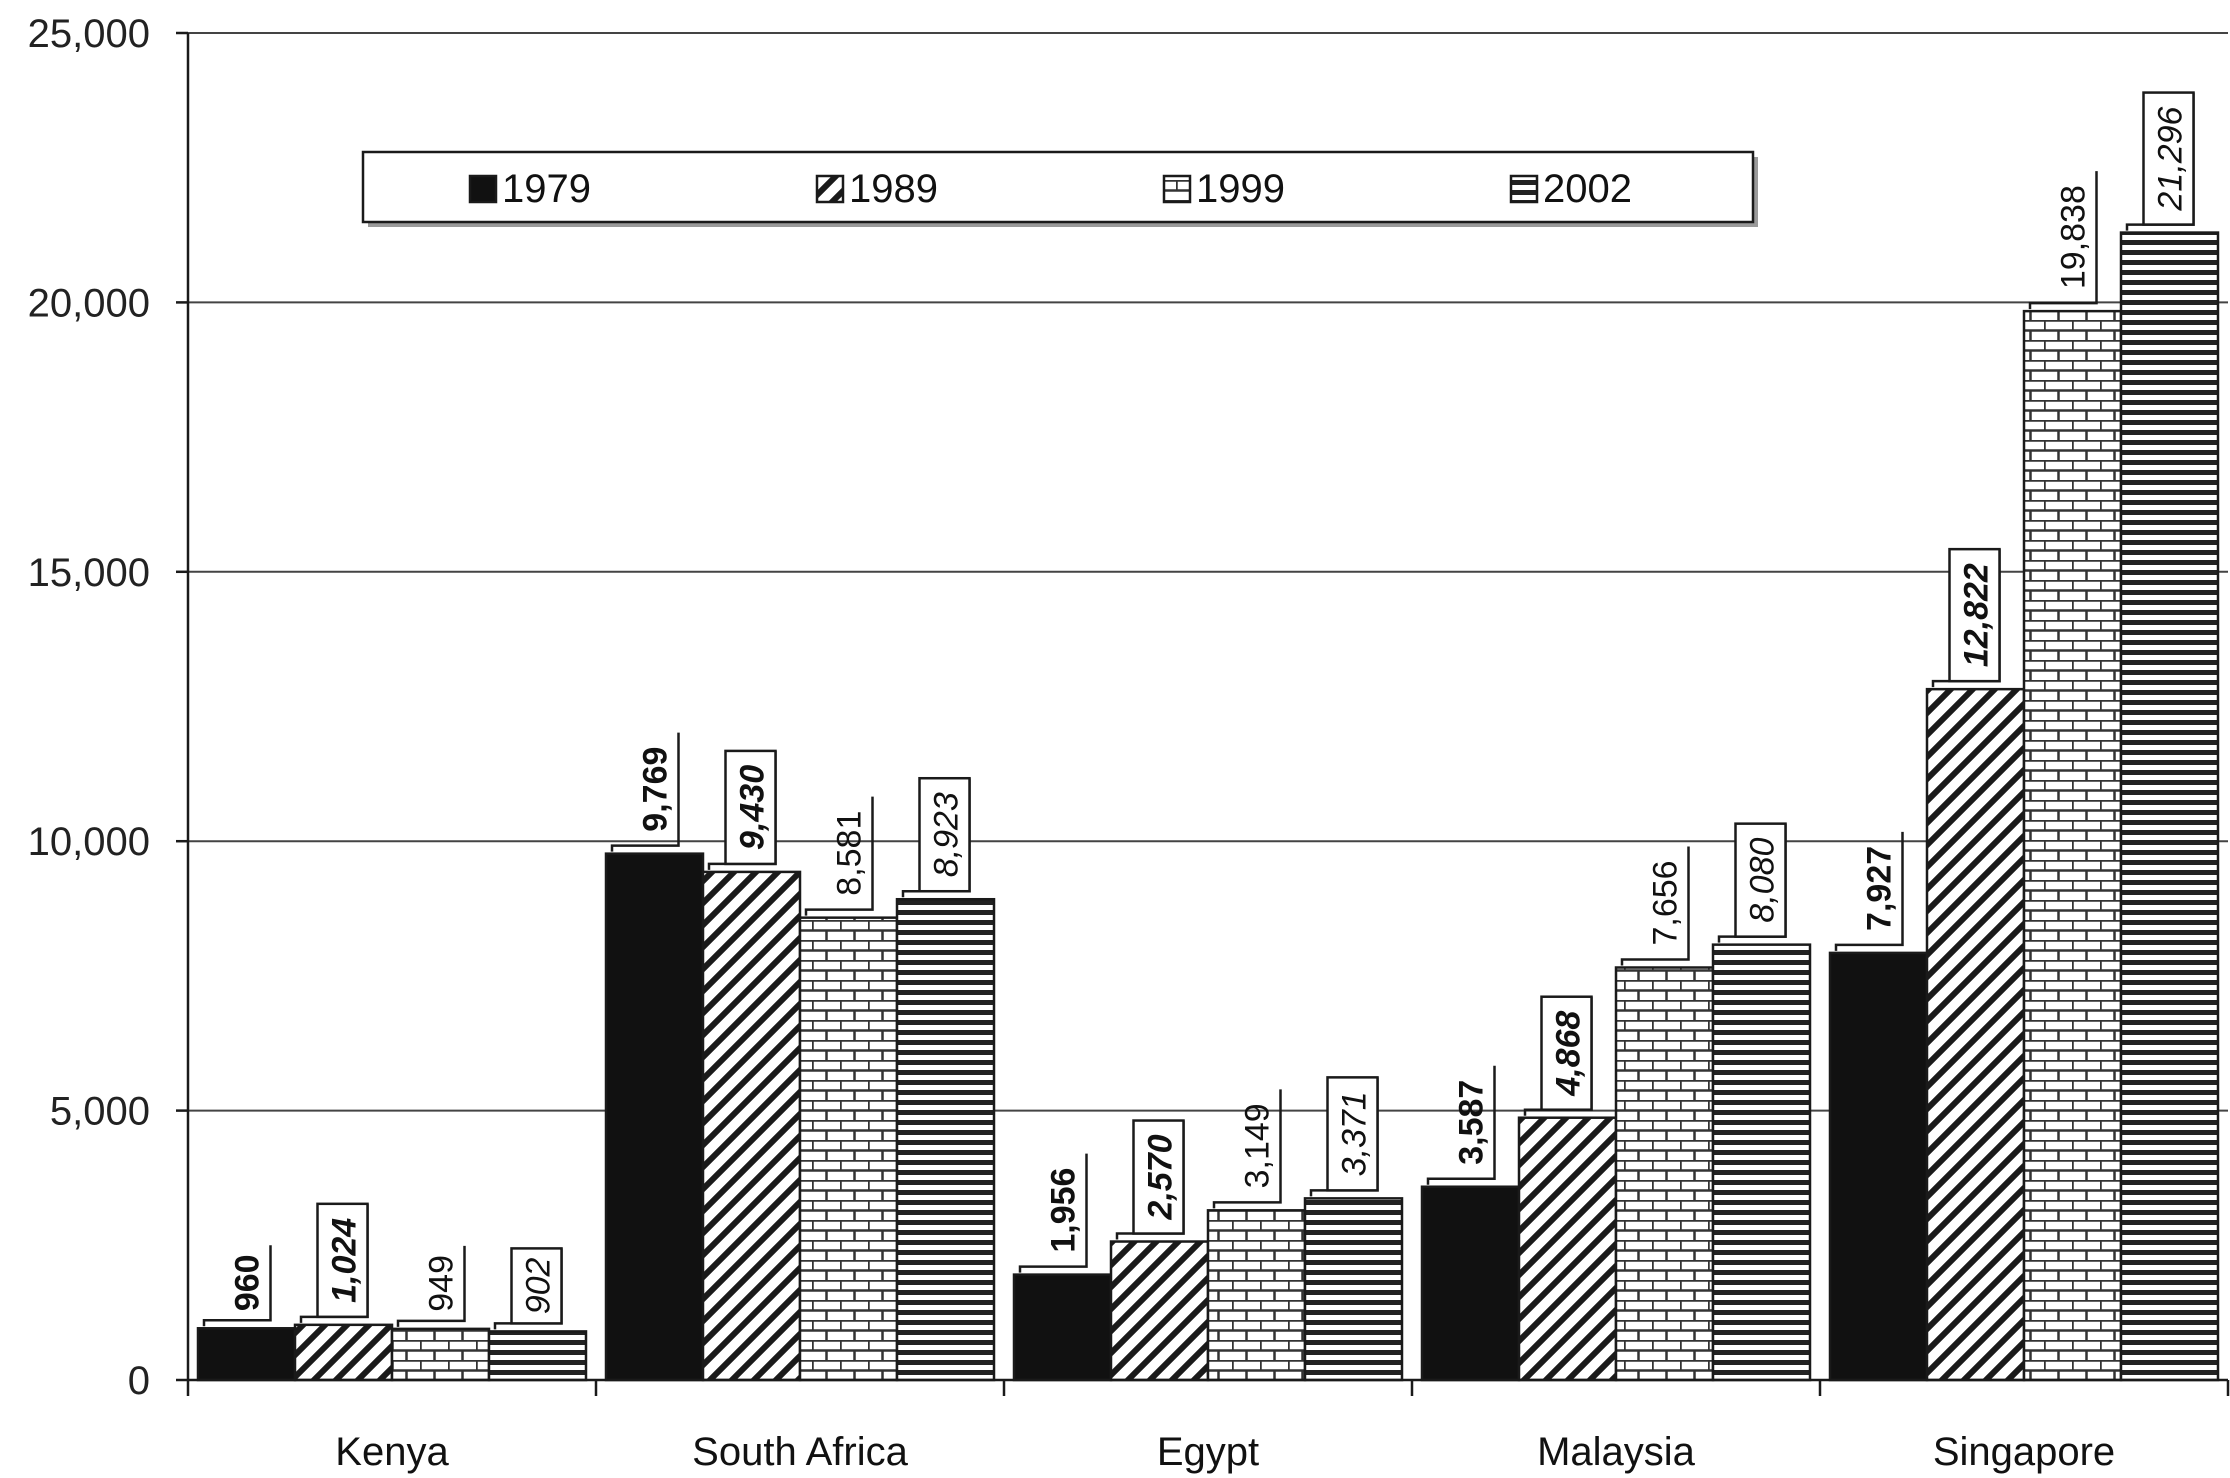 This screenshot has height=1478, width=2230. Describe the element at coordinates (1666, 902) in the screenshot. I see `data-label-malaysia-1999: 7,656` at that location.